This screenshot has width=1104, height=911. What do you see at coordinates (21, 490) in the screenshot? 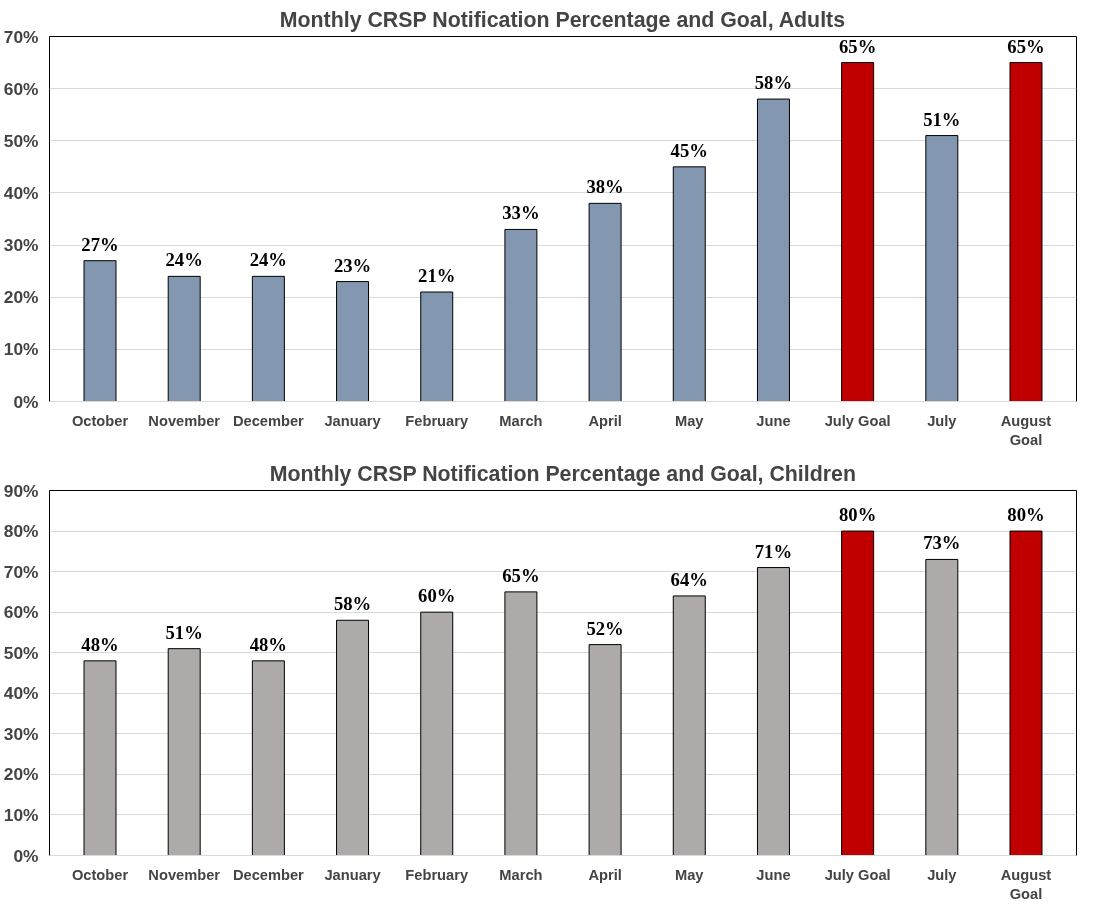
I see `y-tick-label: 90%` at bounding box center [21, 490].